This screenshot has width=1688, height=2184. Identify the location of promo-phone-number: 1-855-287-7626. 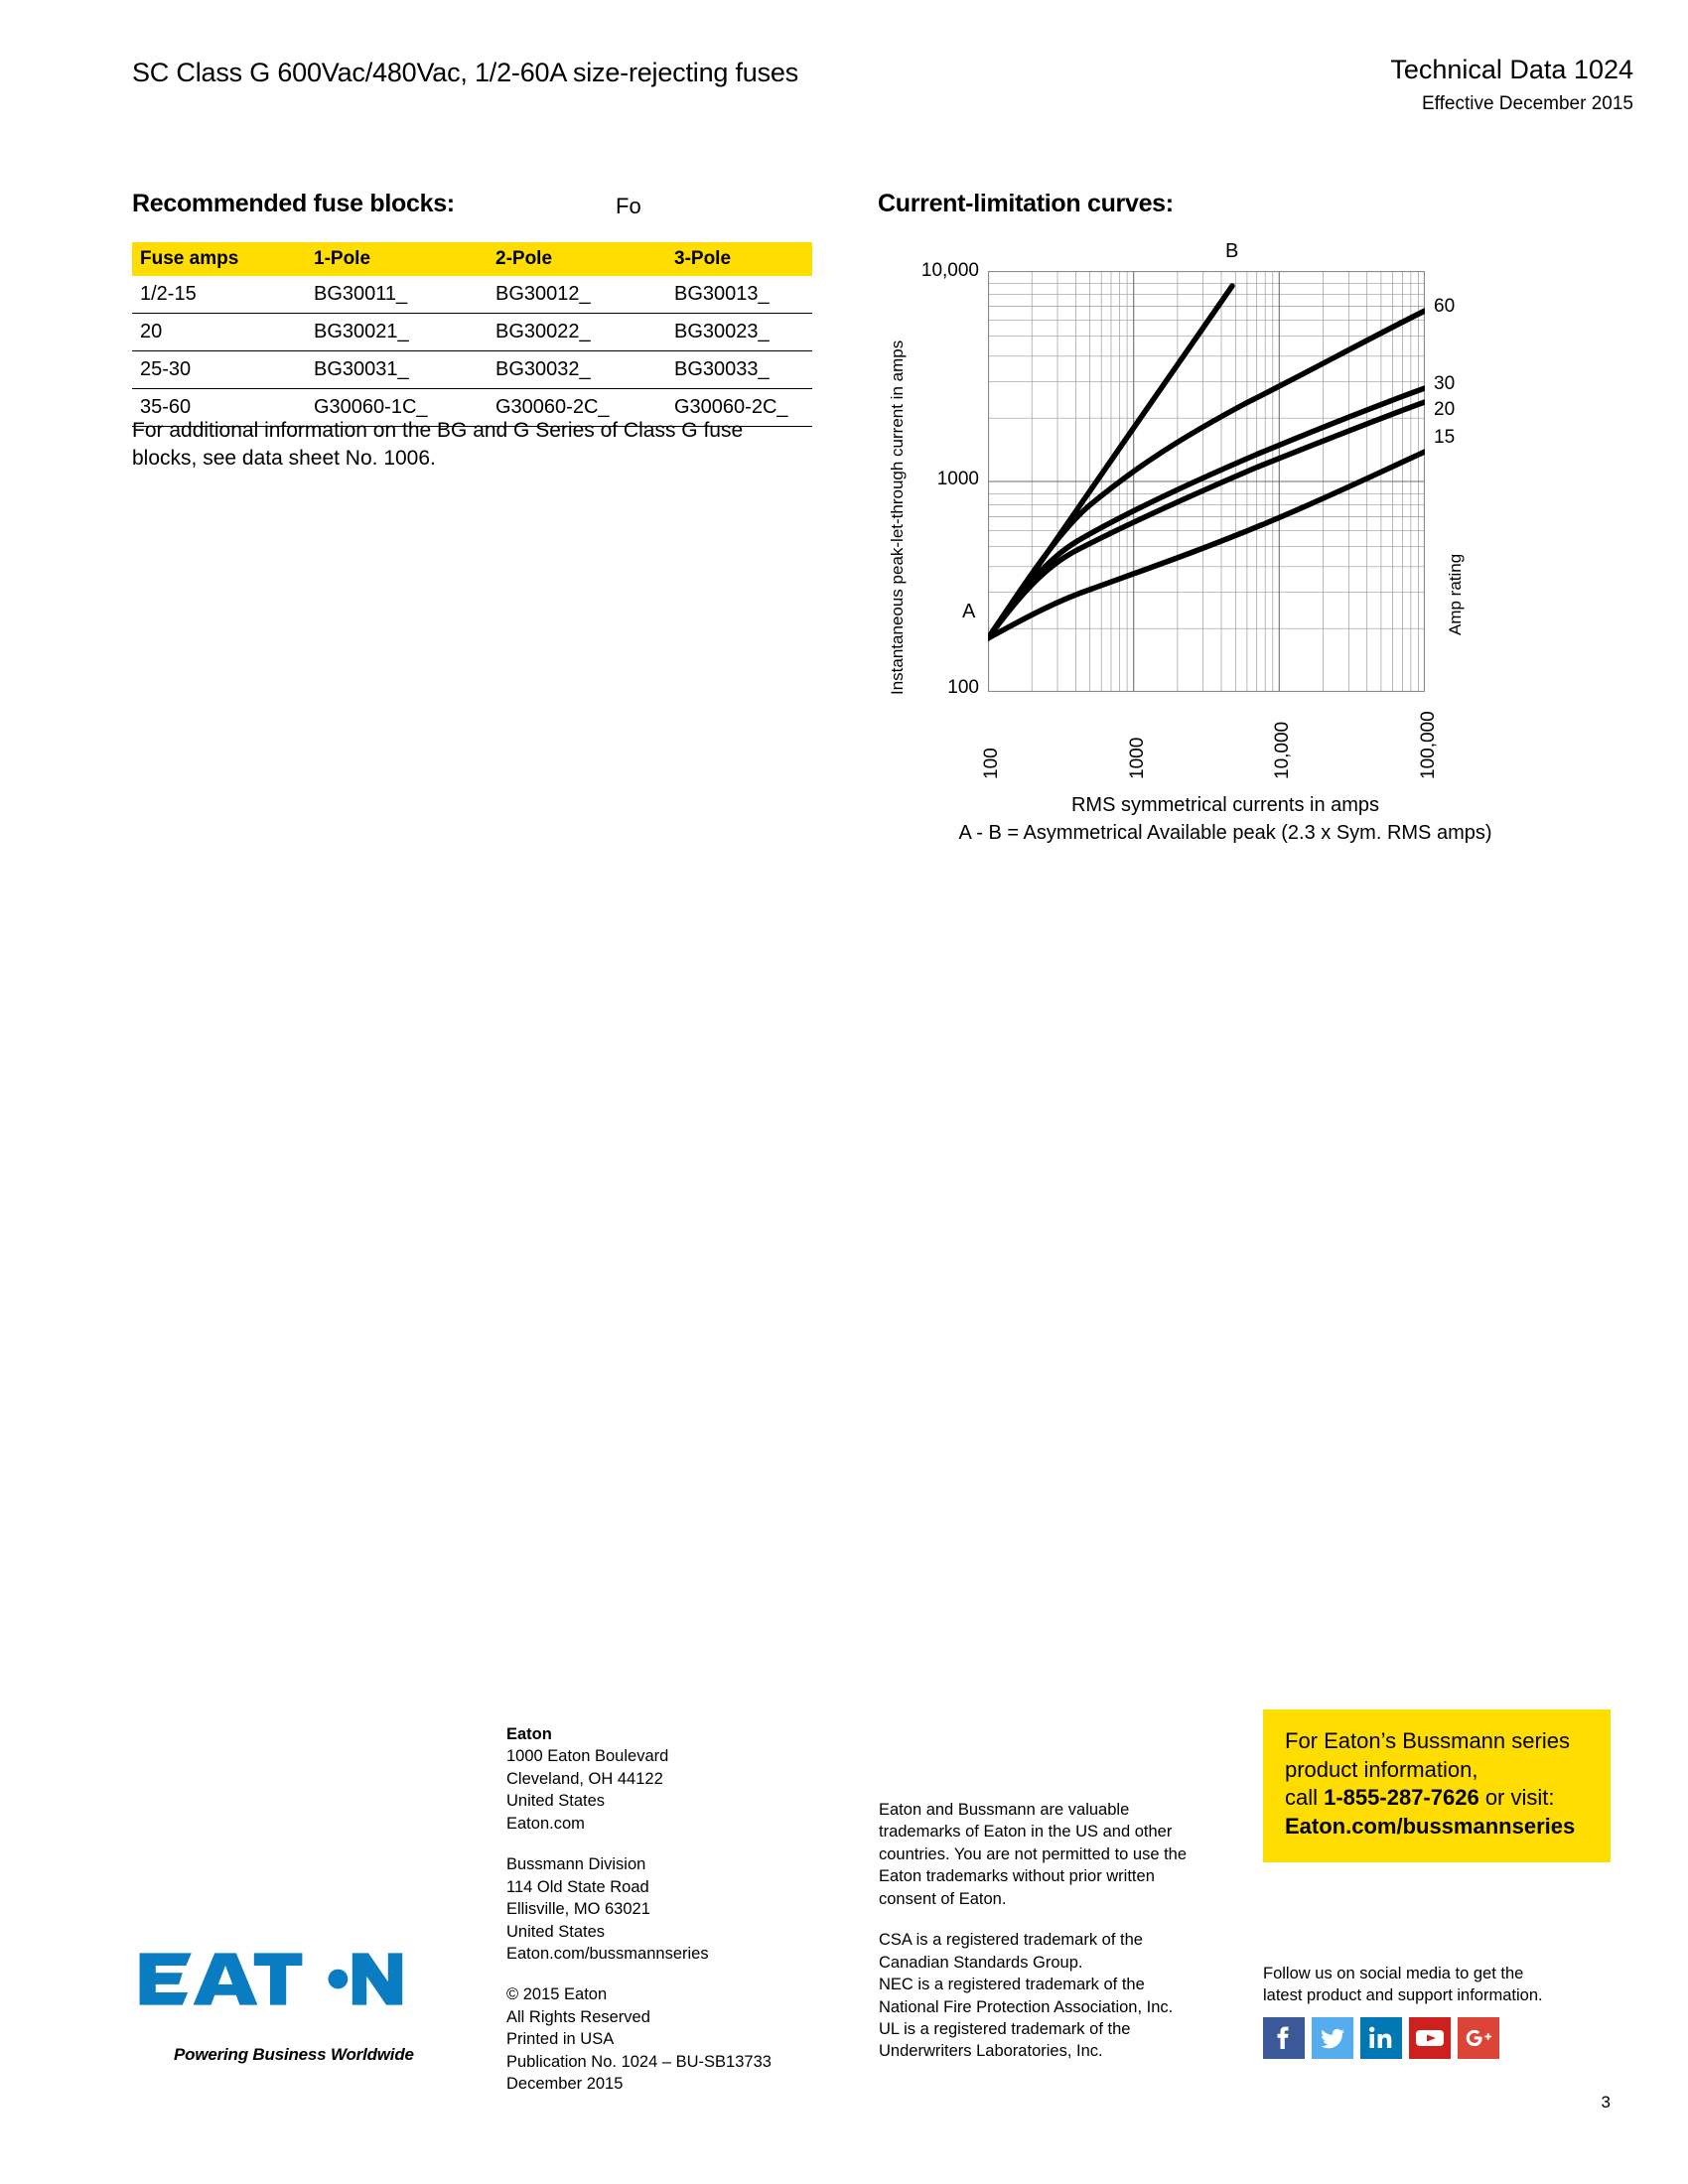
(1401, 1798).